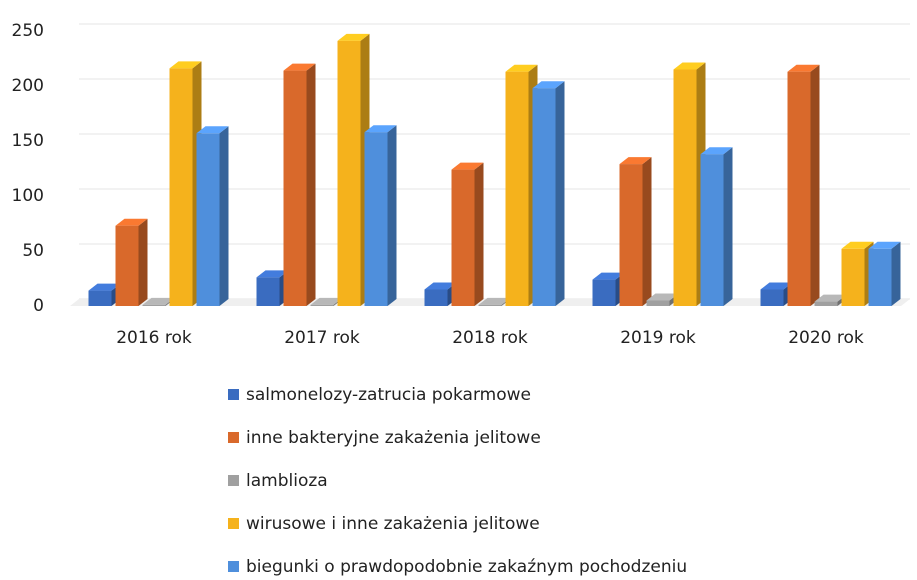  What do you see at coordinates (154, 338) in the screenshot?
I see `x-tick-label: 2016 rok` at bounding box center [154, 338].